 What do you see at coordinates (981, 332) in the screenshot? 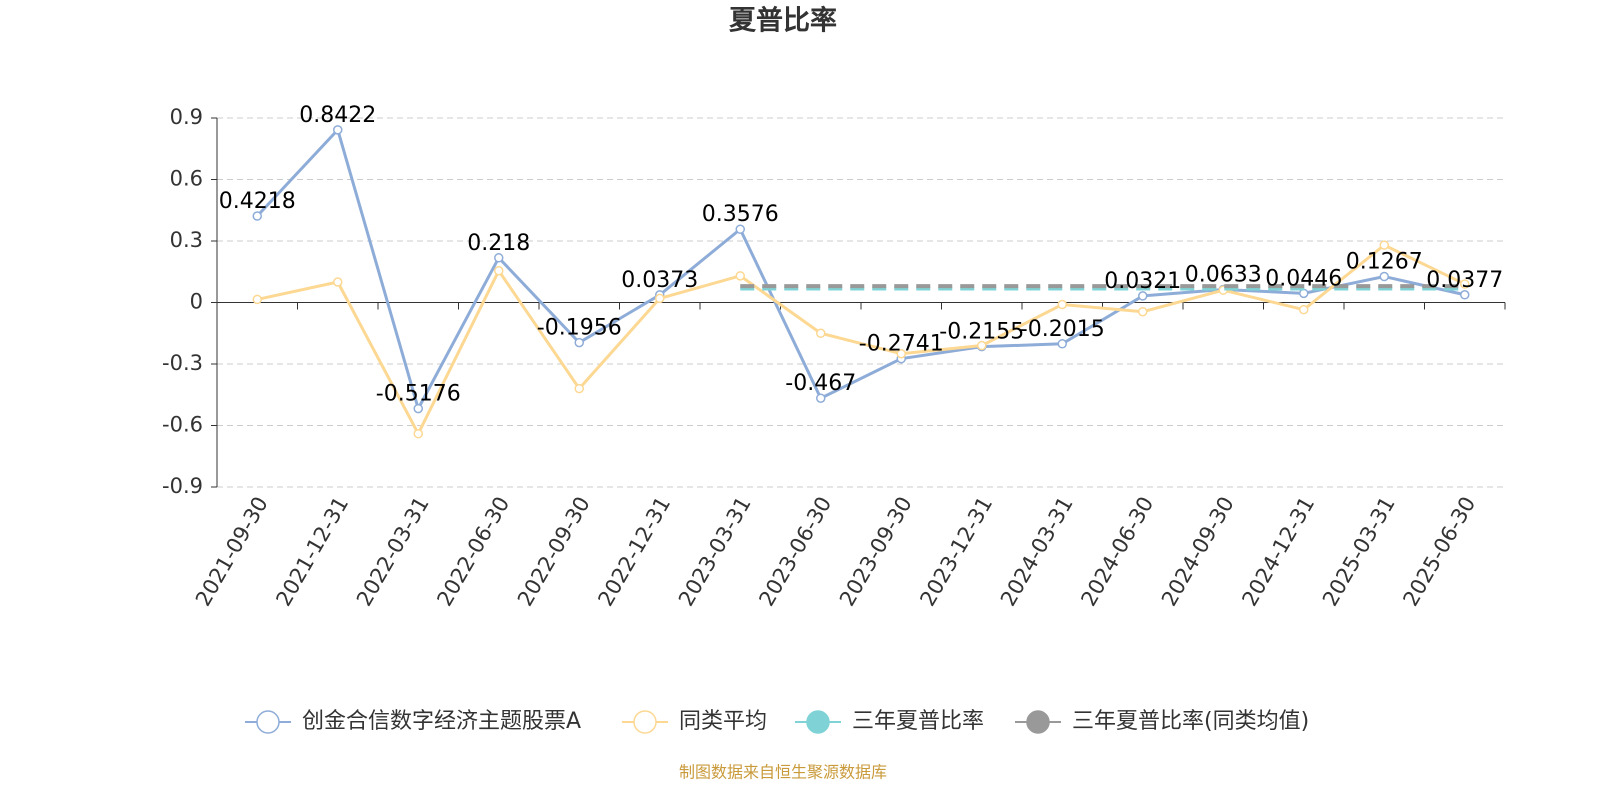
I see `data-label: -0.2155` at bounding box center [981, 332].